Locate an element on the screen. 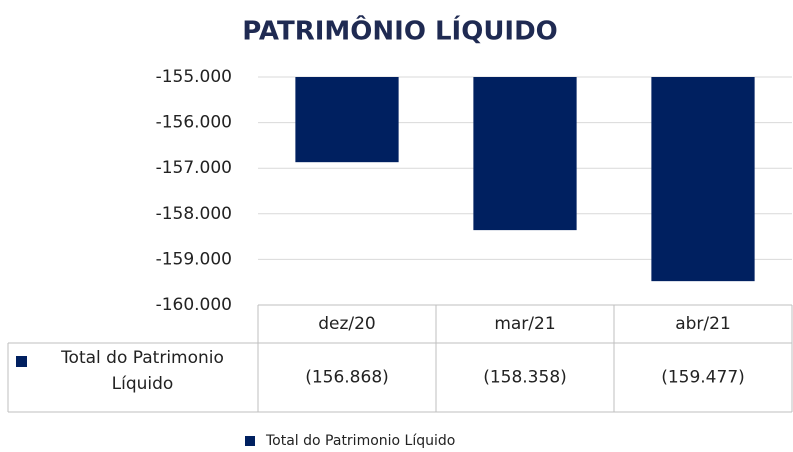 This screenshot has height=452, width=793. x-tick-label: dez/20 is located at coordinates (347, 324).